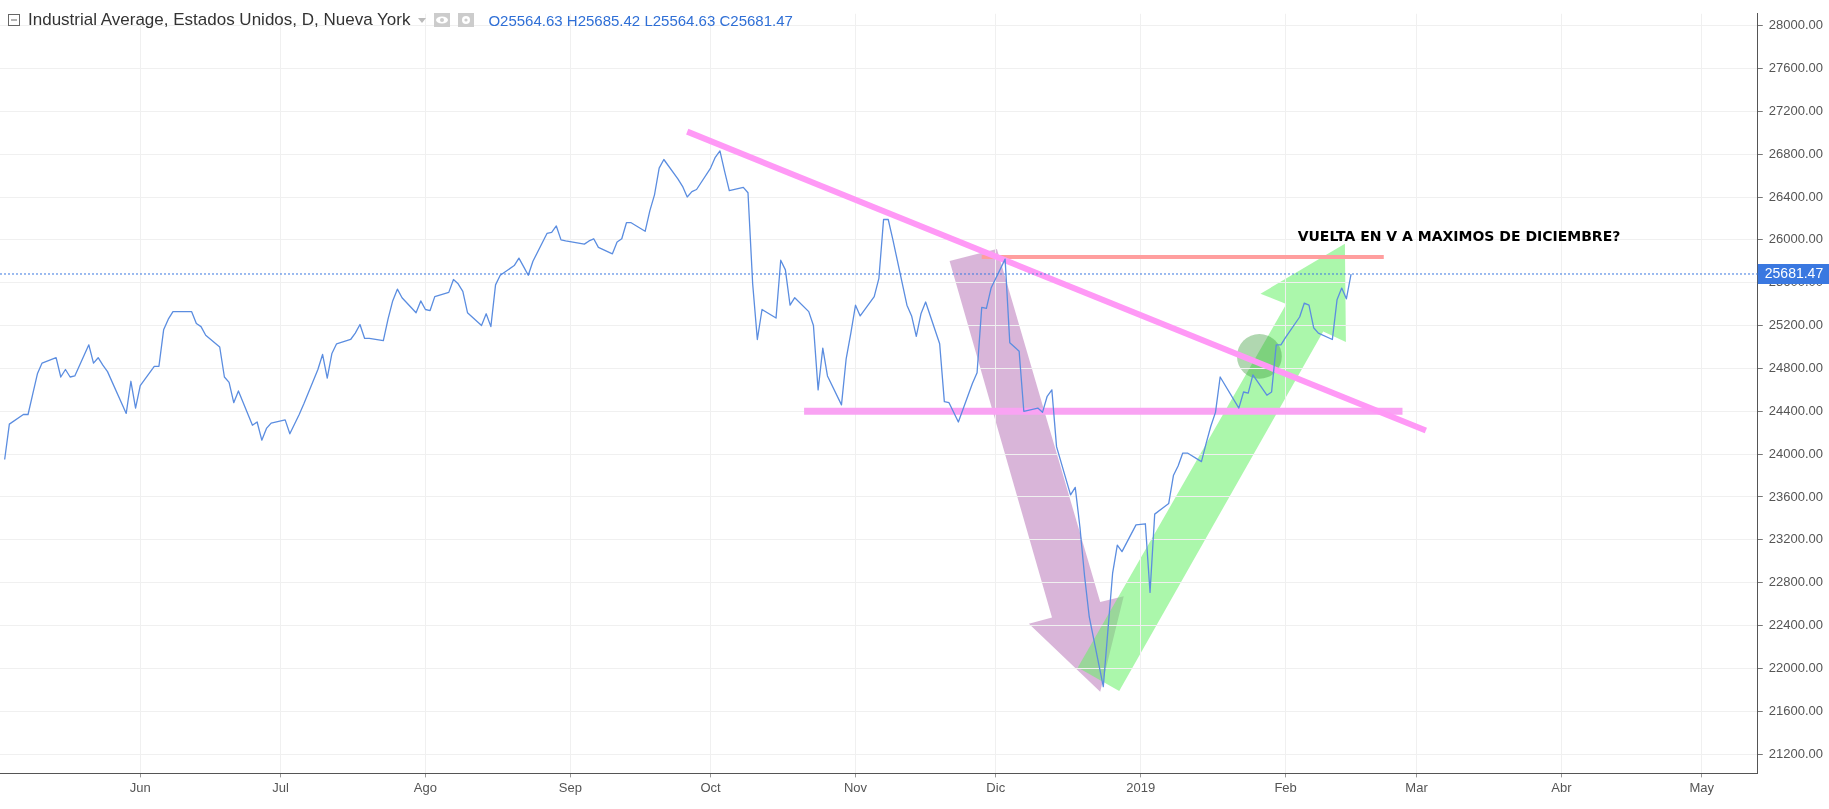 Image resolution: width=1829 pixels, height=809 pixels. I want to click on y-tick-label: 22000.00, so click(1796, 667).